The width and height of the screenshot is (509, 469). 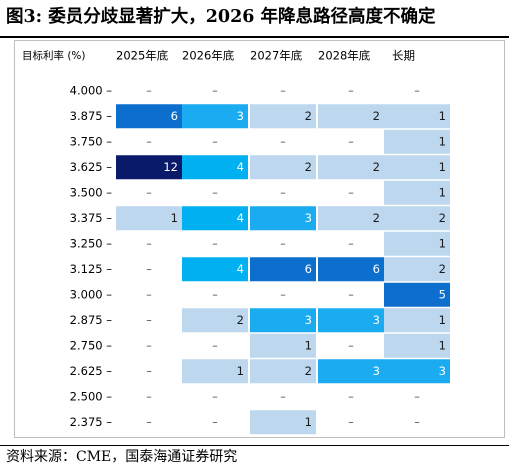 What do you see at coordinates (91, 141) in the screenshot?
I see `row-label: 3.750 –` at bounding box center [91, 141].